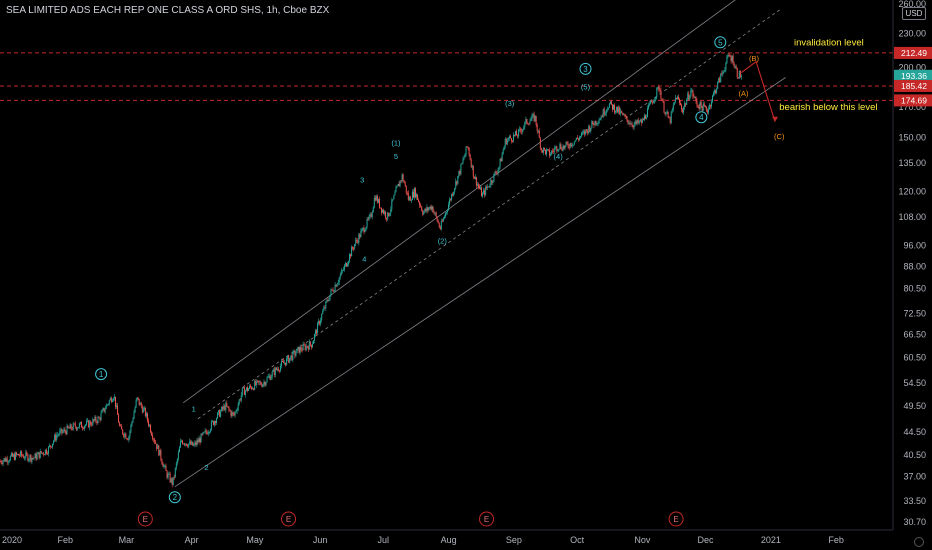  What do you see at coordinates (914, 406) in the screenshot?
I see `y-tick-label: 49.50` at bounding box center [914, 406].